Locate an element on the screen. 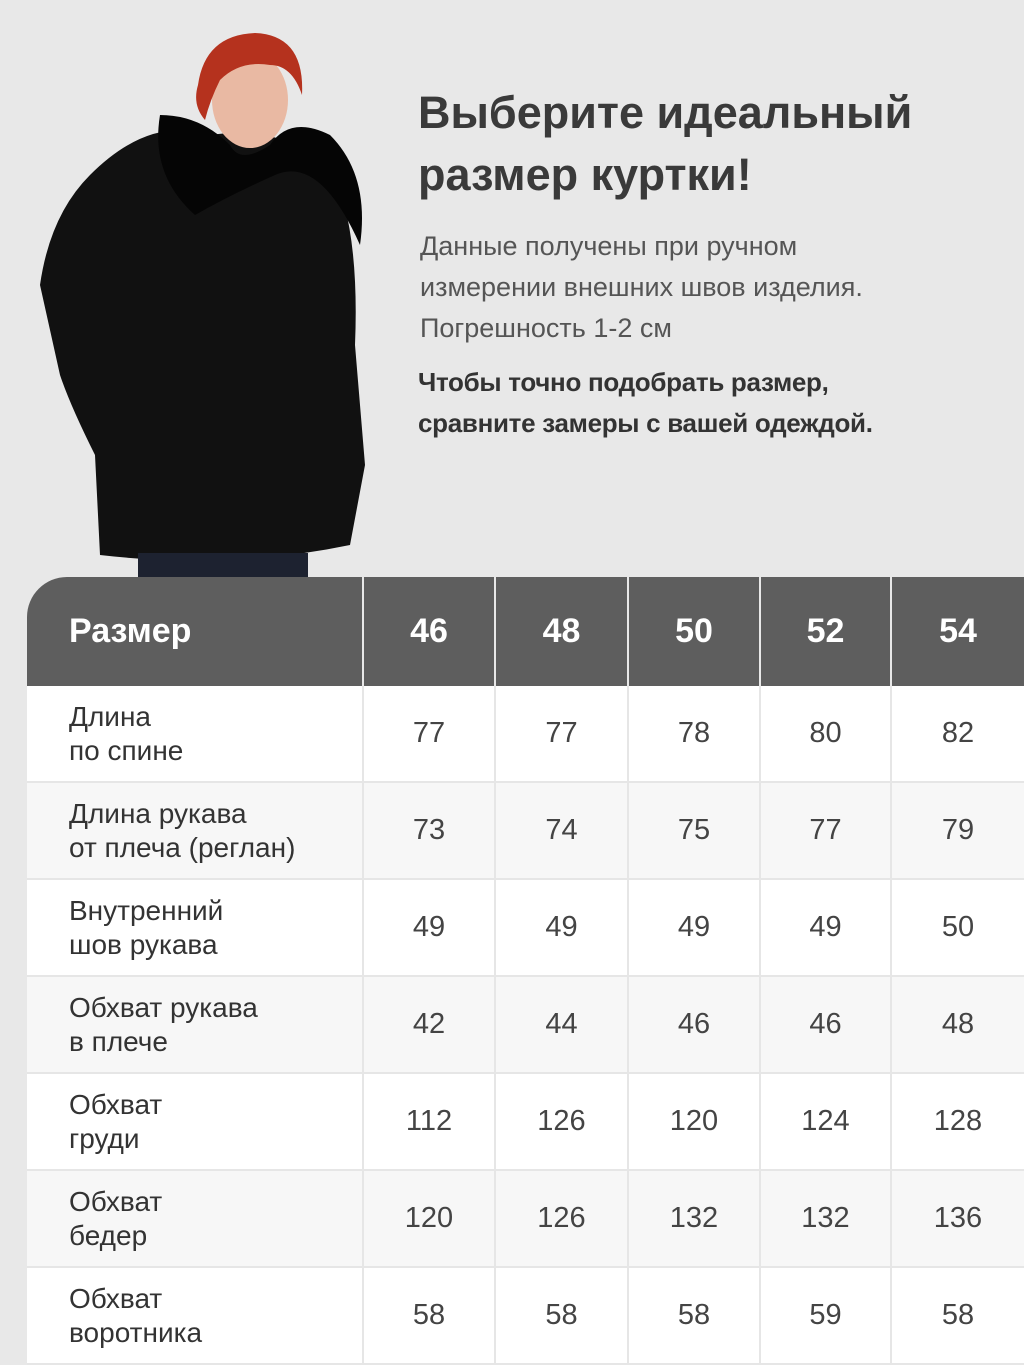  fur-collar is located at coordinates (260, 180).